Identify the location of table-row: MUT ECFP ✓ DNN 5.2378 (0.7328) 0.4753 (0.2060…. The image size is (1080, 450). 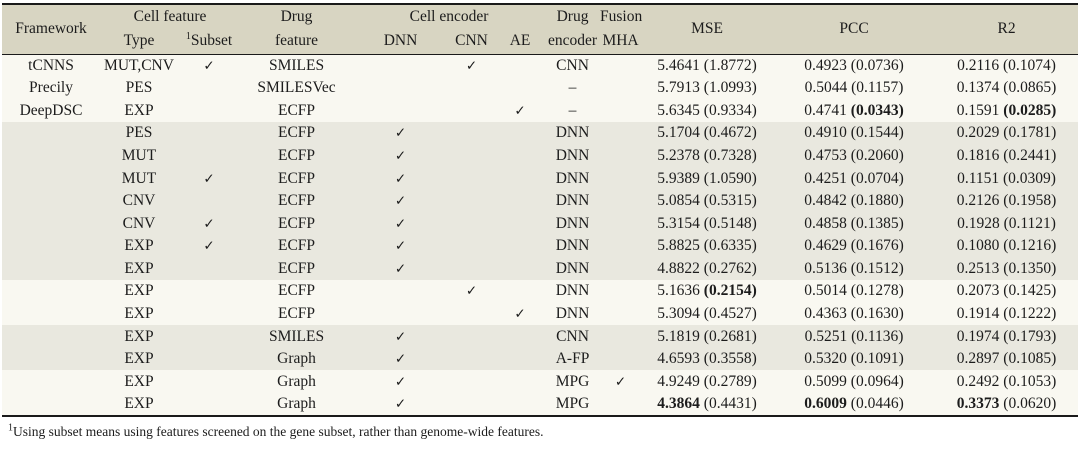
(540, 155).